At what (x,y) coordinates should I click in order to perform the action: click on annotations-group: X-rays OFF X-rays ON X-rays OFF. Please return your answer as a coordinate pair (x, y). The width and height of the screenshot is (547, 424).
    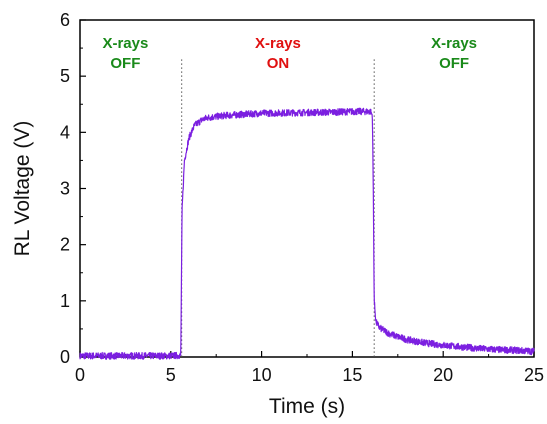
    Looking at the image, I should click on (289, 53).